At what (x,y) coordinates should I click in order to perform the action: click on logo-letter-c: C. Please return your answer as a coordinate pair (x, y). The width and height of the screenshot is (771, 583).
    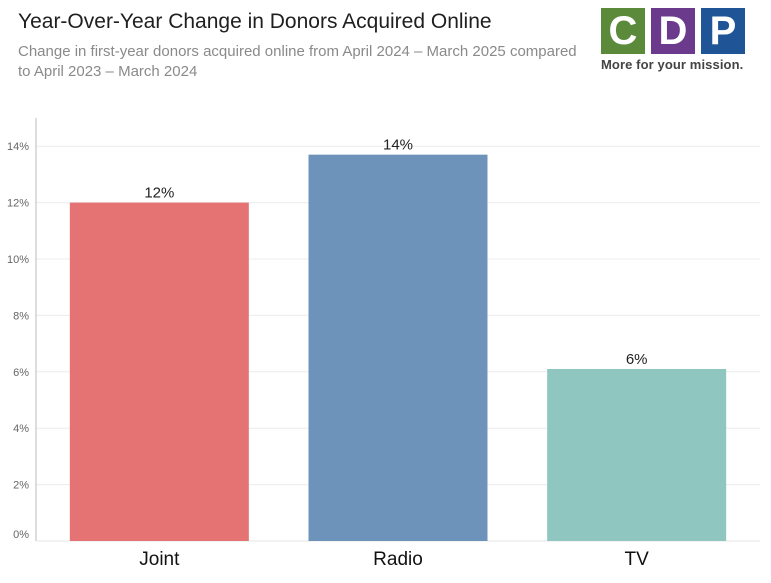
    Looking at the image, I should click on (623, 31).